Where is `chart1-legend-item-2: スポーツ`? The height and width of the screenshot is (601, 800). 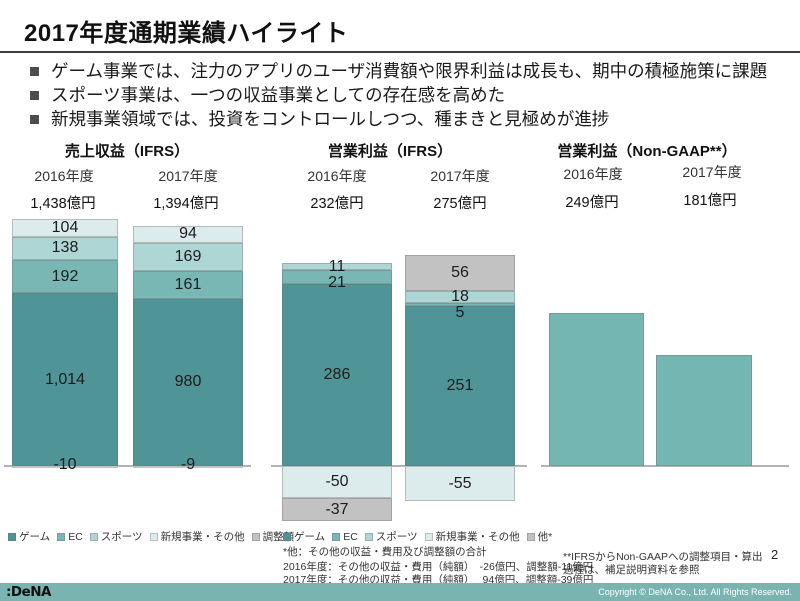
chart1-legend-item-2: スポーツ is located at coordinates (116, 536).